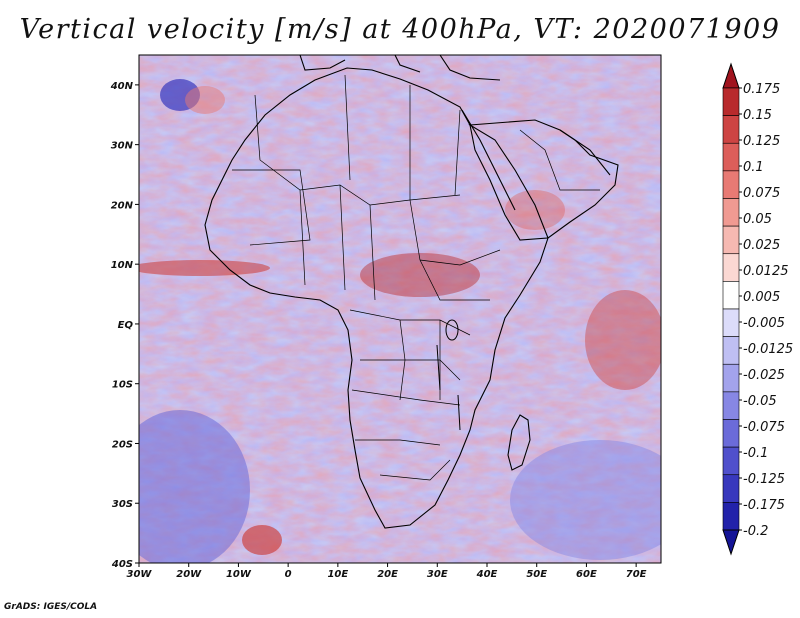  What do you see at coordinates (636, 574) in the screenshot?
I see `x-tick-label: 70E` at bounding box center [636, 574].